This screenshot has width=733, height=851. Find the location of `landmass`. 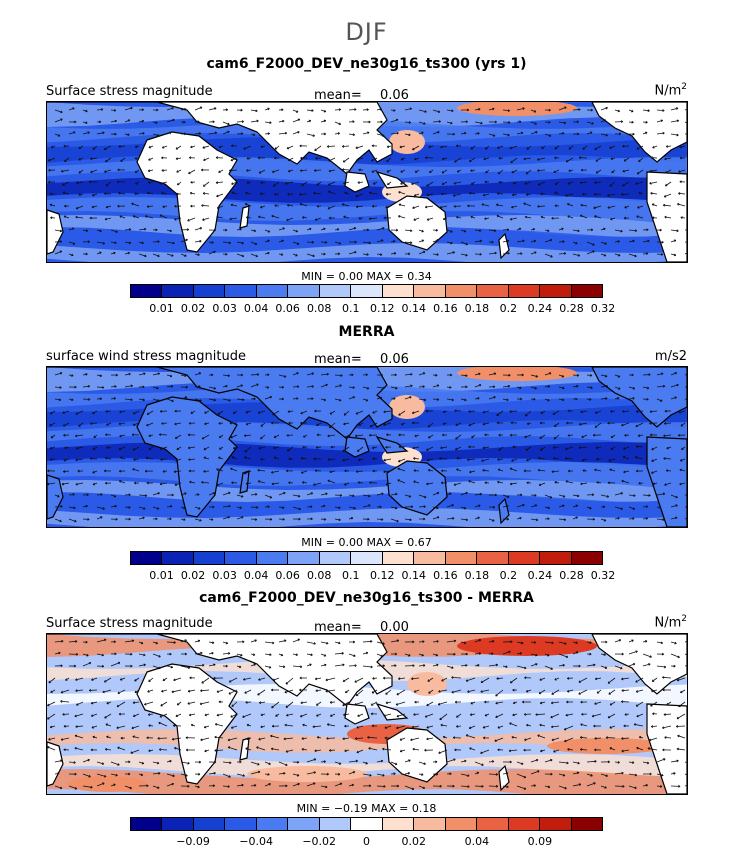

landmass is located at coordinates (357, 182).